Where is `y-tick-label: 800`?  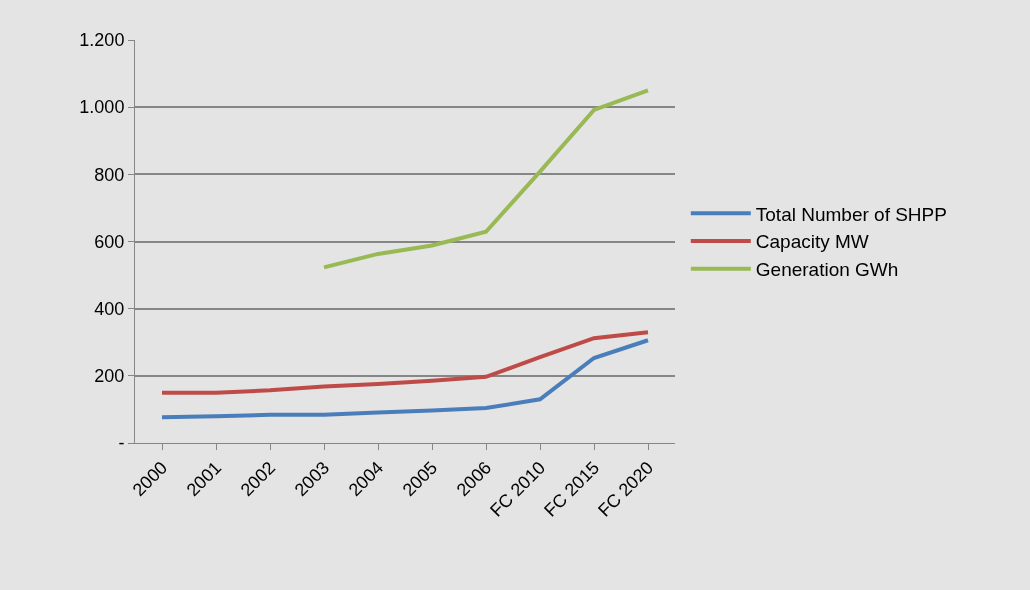
y-tick-label: 800 is located at coordinates (109, 174).